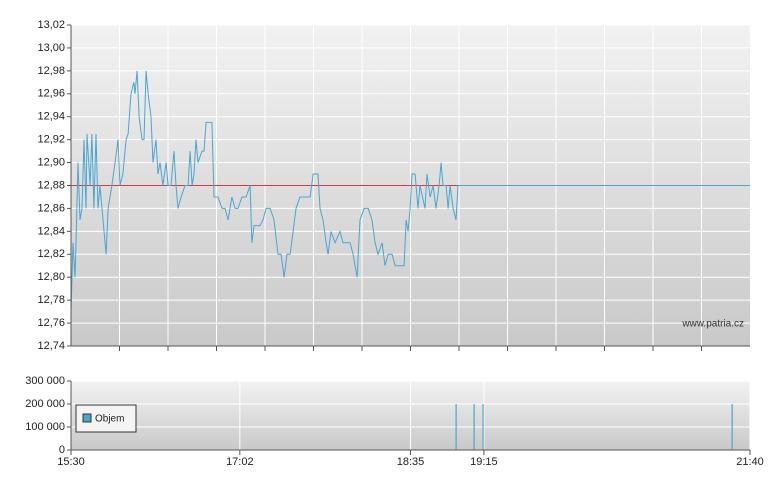 The width and height of the screenshot is (780, 490). I want to click on y-tick-label: 12,90, so click(51, 162).